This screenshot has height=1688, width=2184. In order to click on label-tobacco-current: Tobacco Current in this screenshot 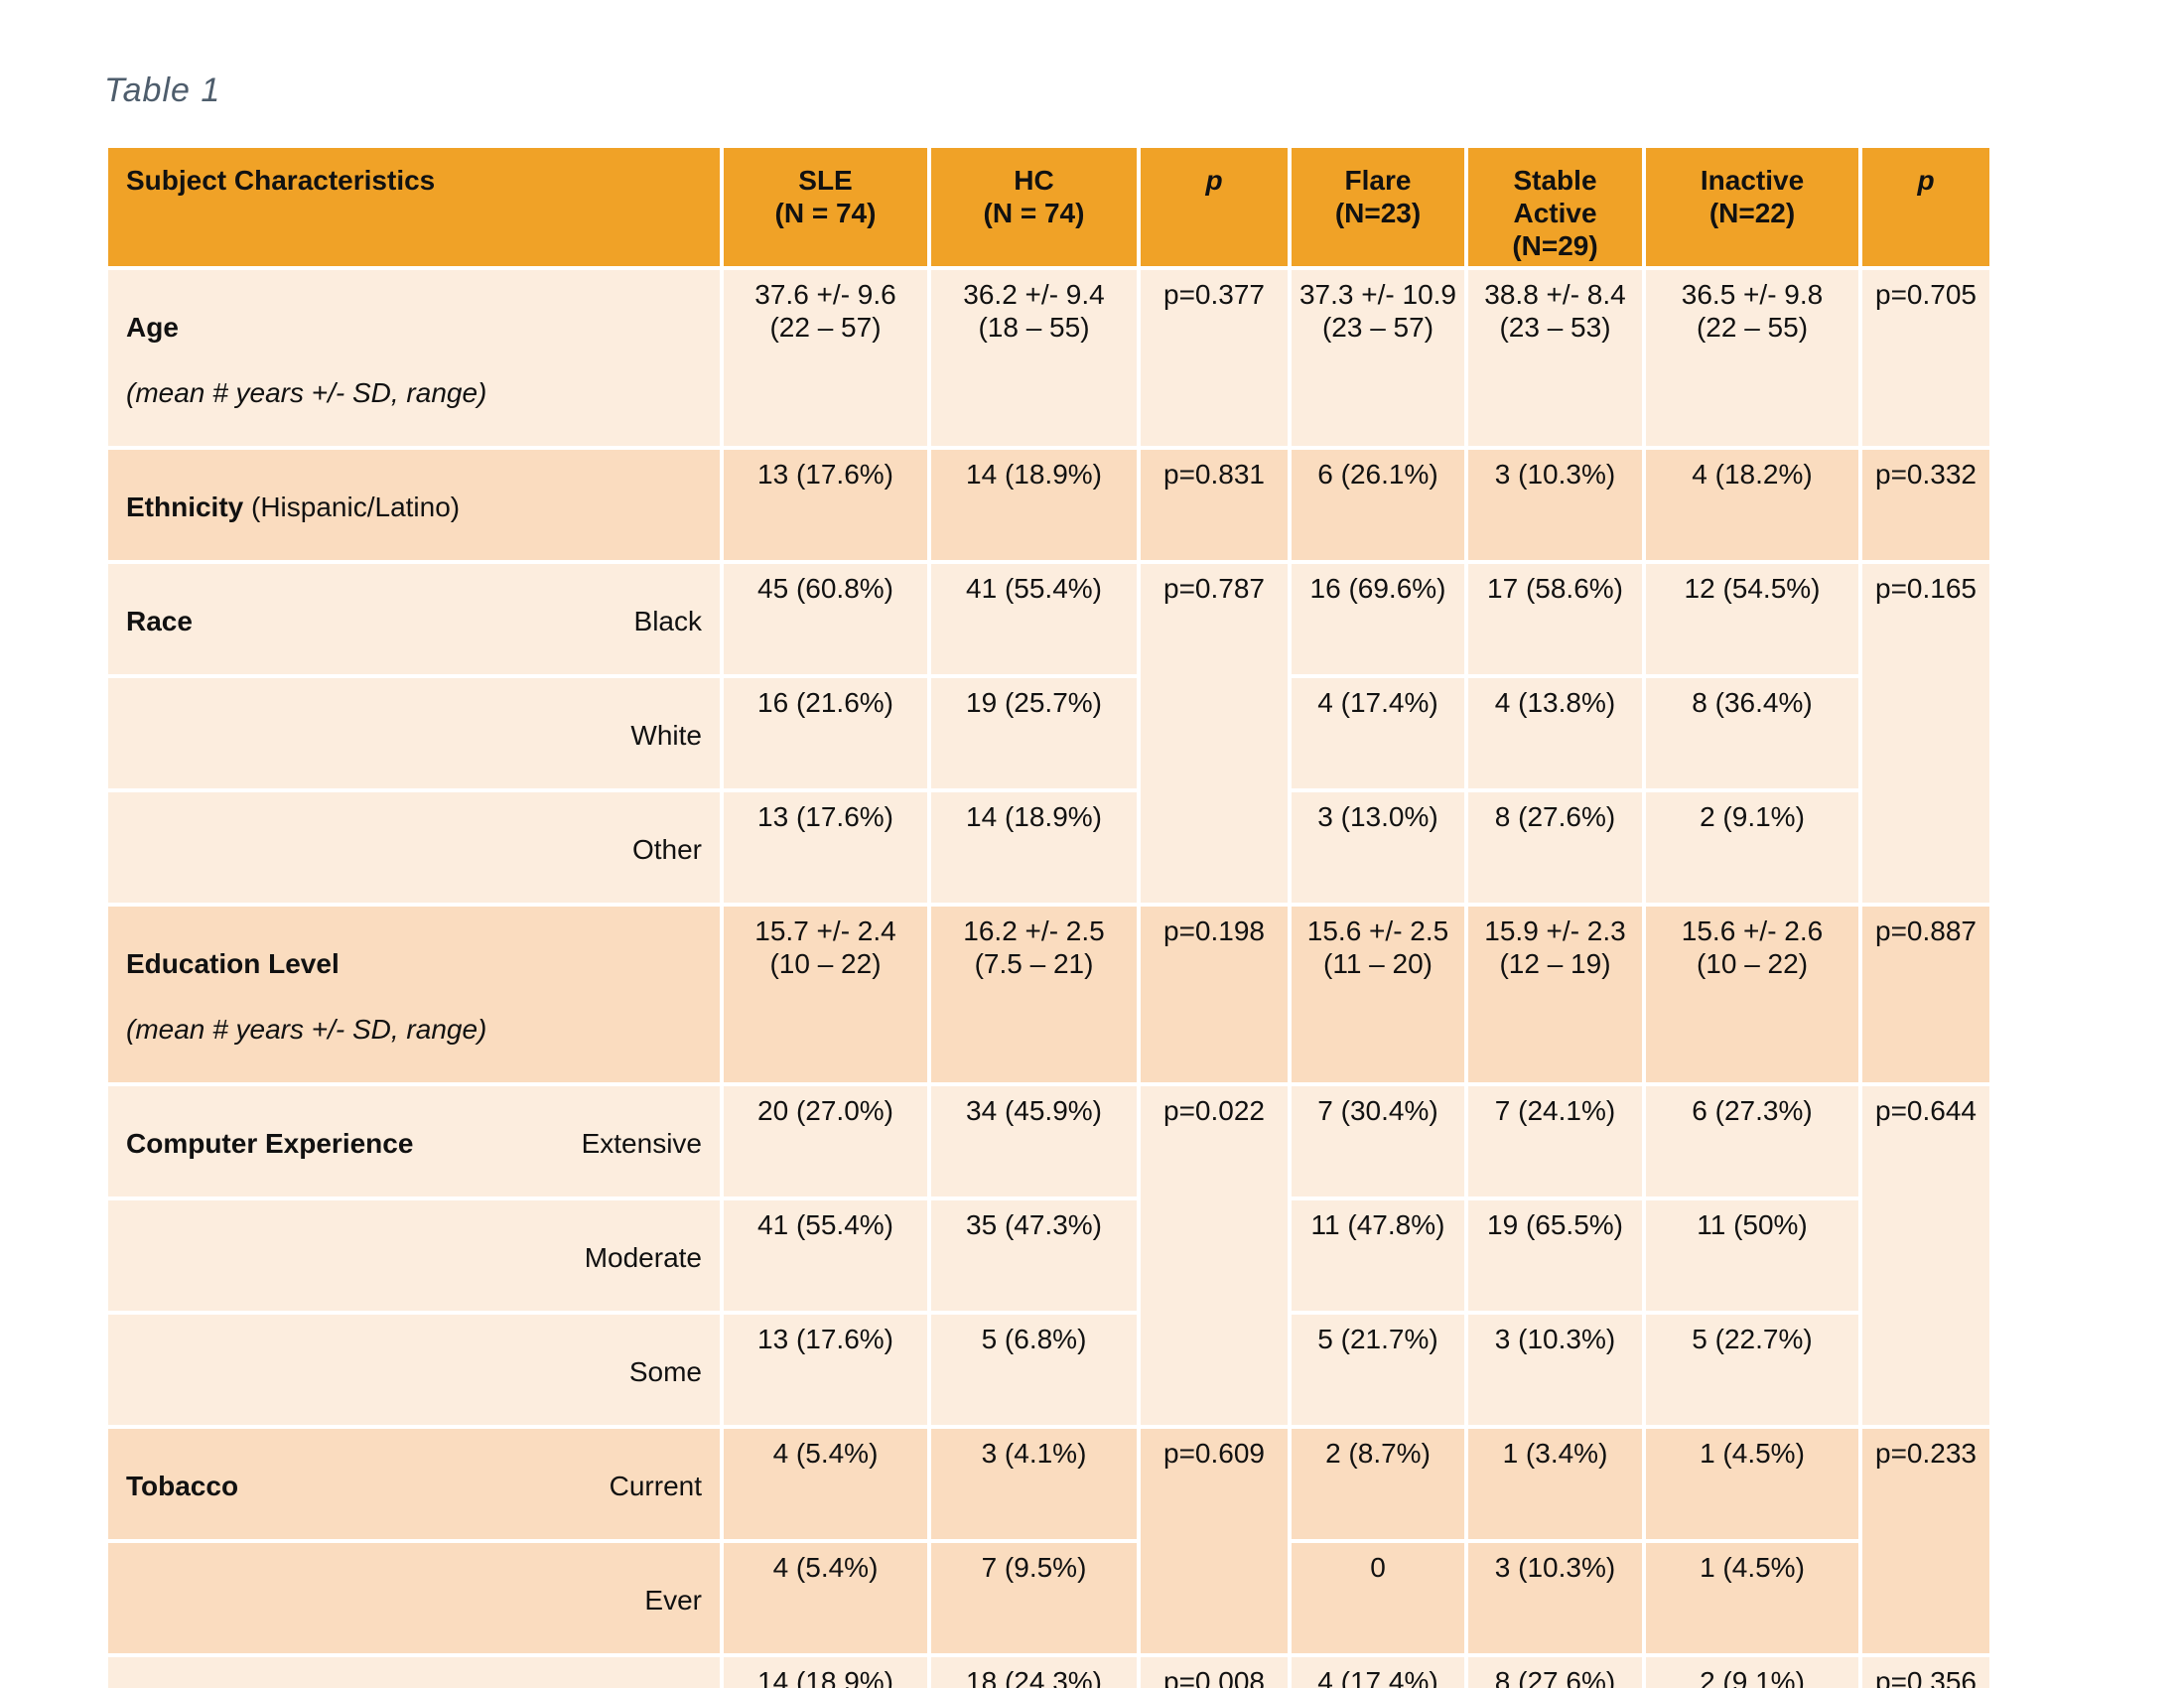, I will do `click(414, 1484)`.